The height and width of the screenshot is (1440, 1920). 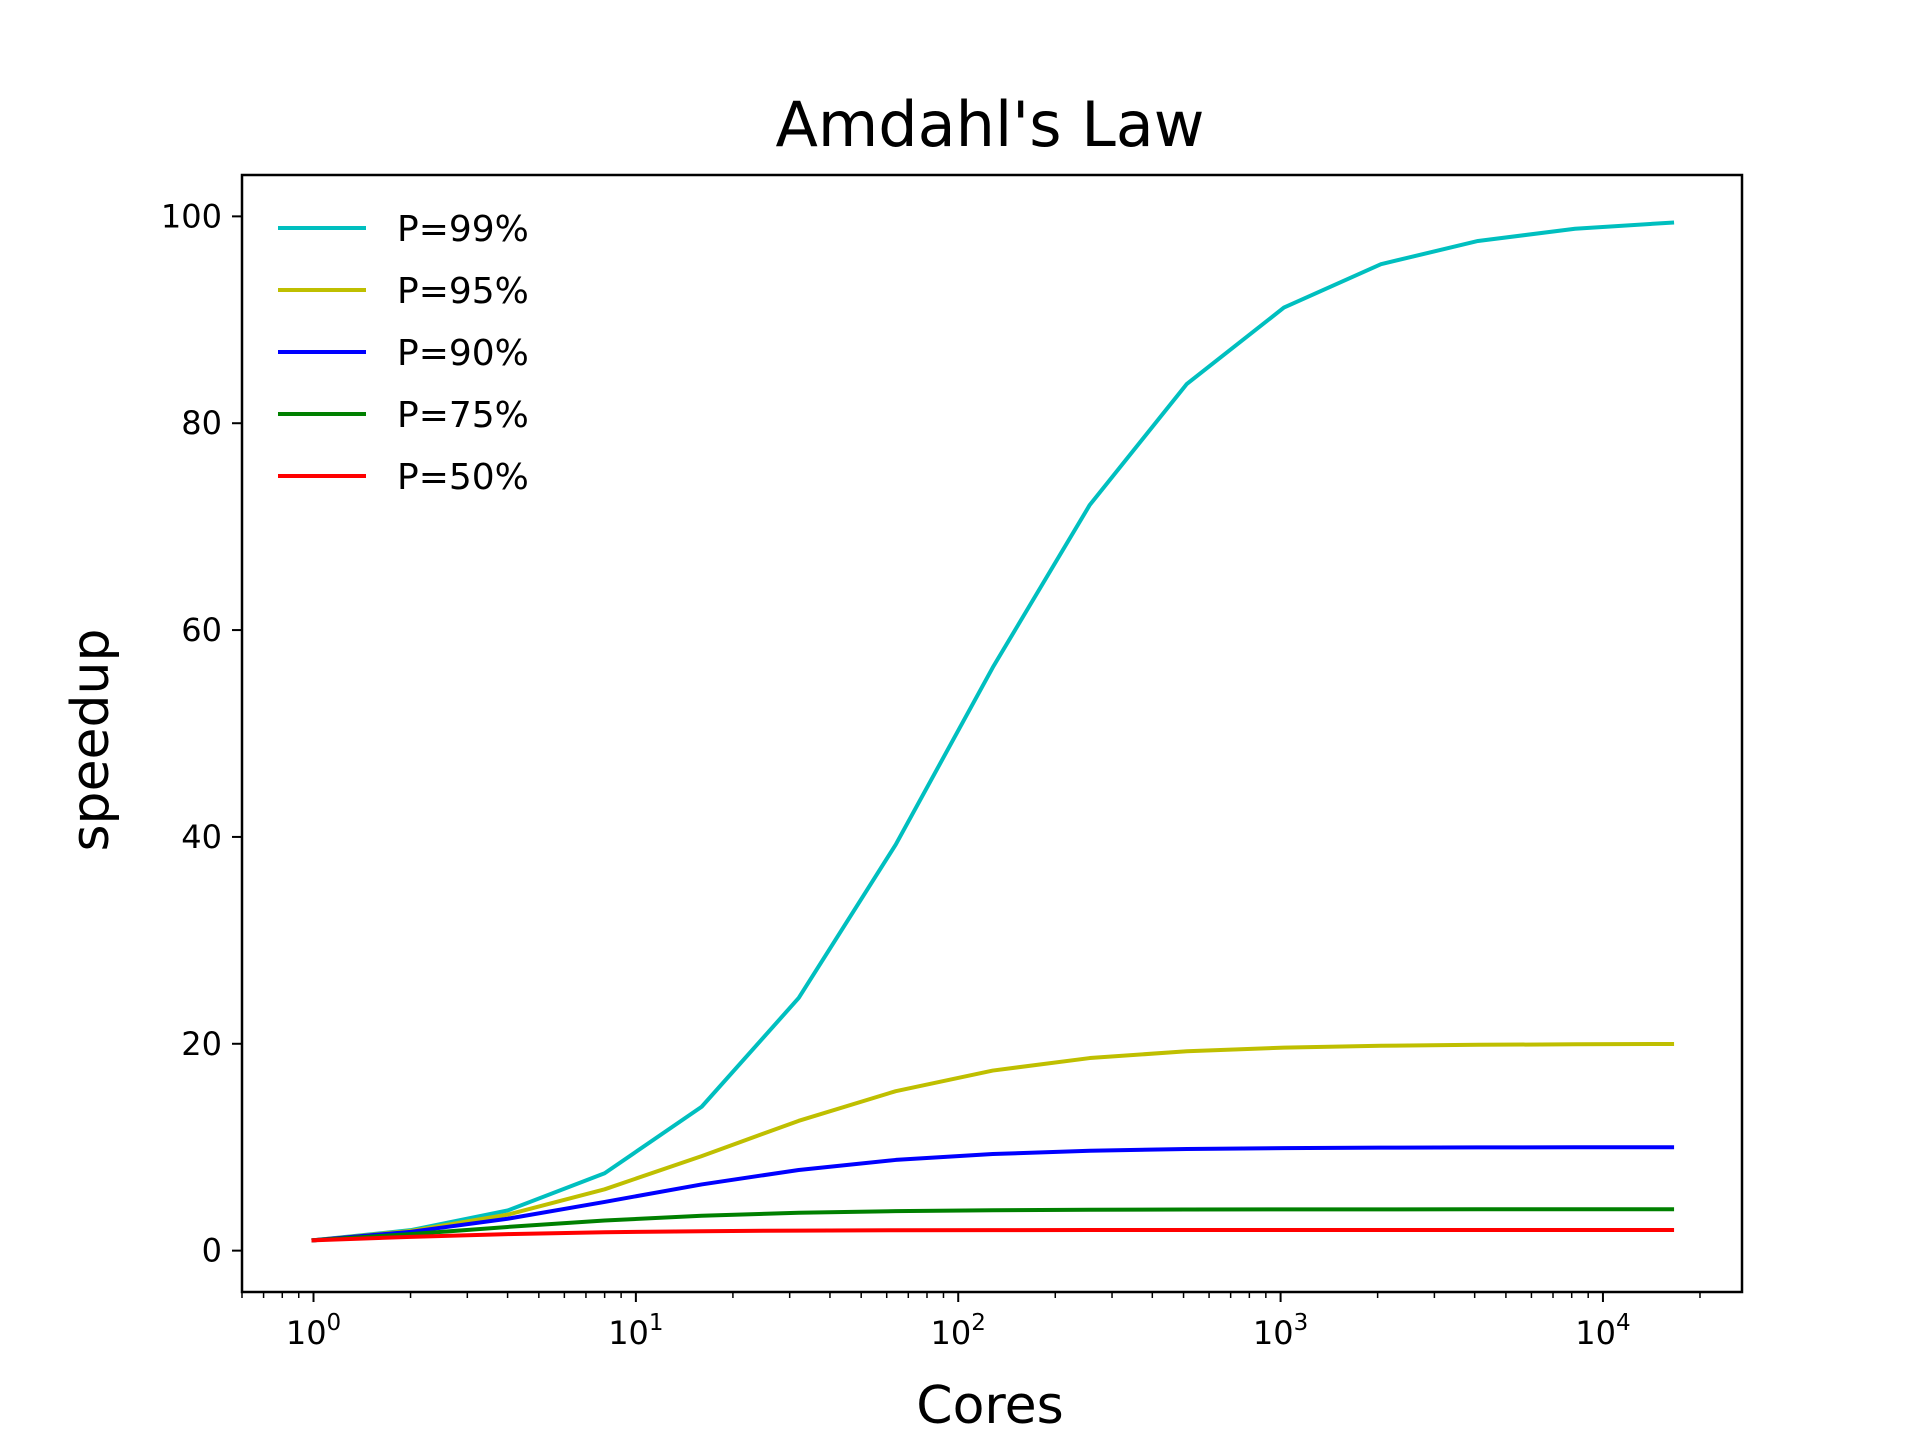 What do you see at coordinates (313, 1331) in the screenshot?
I see `x-tick-label: 10⁰` at bounding box center [313, 1331].